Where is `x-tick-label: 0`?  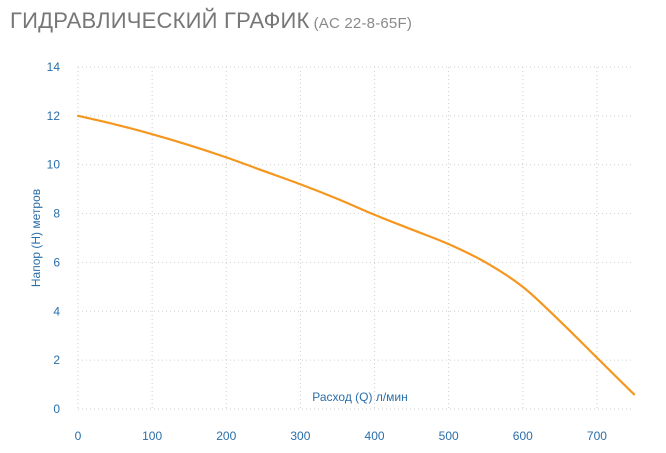 x-tick-label: 0 is located at coordinates (78, 436).